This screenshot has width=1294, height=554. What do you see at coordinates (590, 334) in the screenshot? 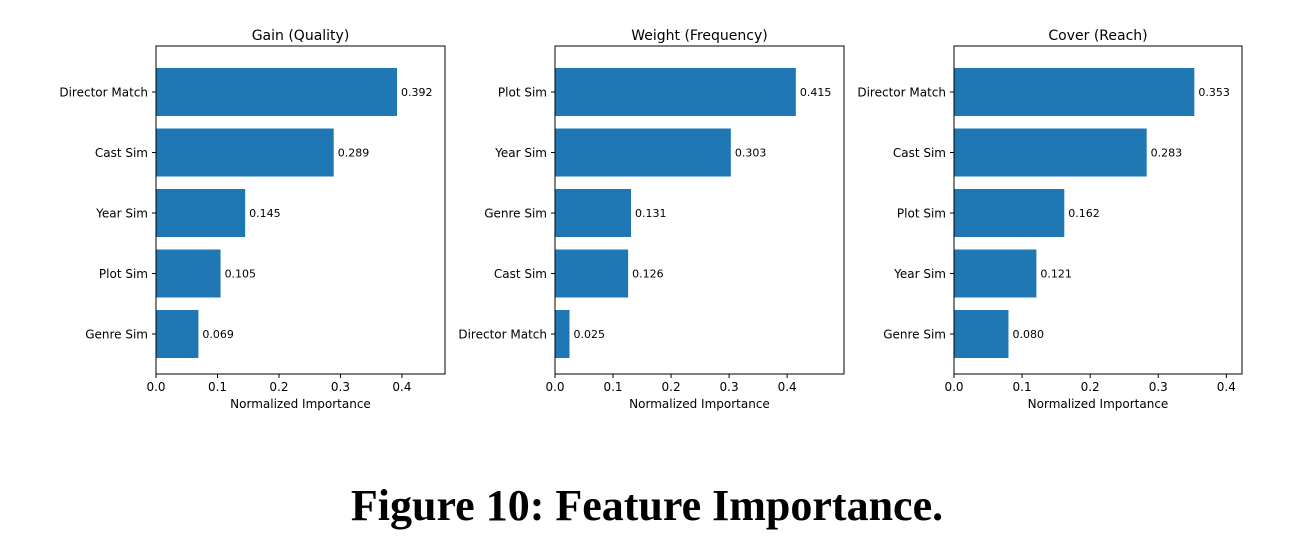
I see `data-label: 0.025` at bounding box center [590, 334].